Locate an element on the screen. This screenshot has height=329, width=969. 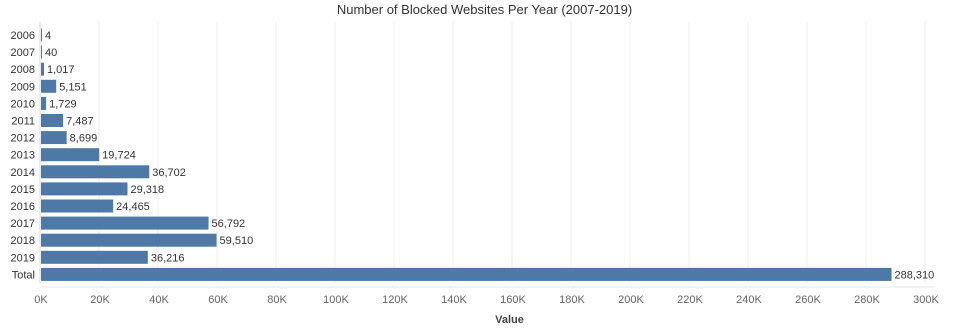
data-label: 19,724 is located at coordinates (119, 156).